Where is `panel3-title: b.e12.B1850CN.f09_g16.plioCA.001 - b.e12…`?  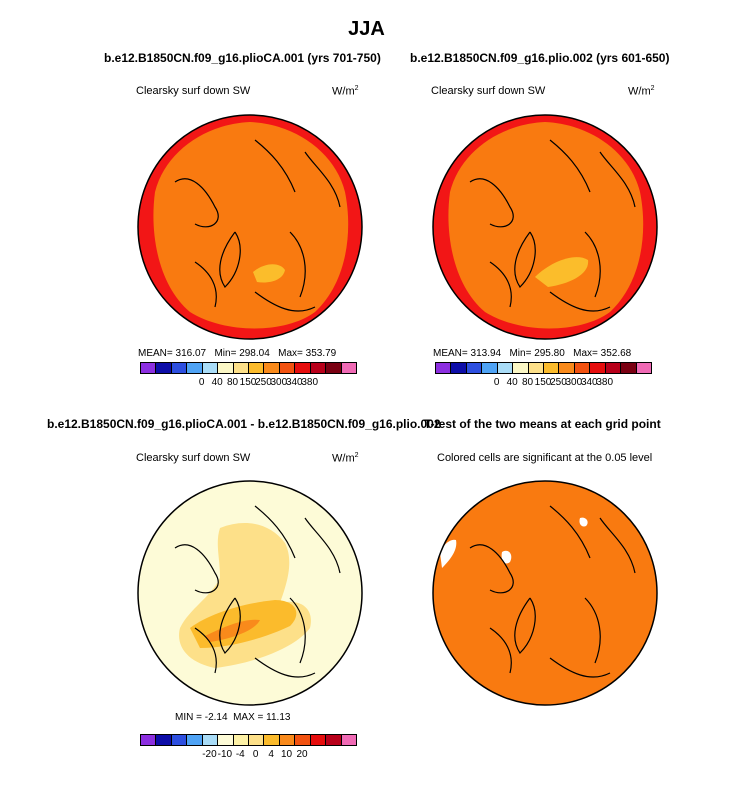 panel3-title: b.e12.B1850CN.f09_g16.plioCA.001 - b.e12… is located at coordinates (244, 424).